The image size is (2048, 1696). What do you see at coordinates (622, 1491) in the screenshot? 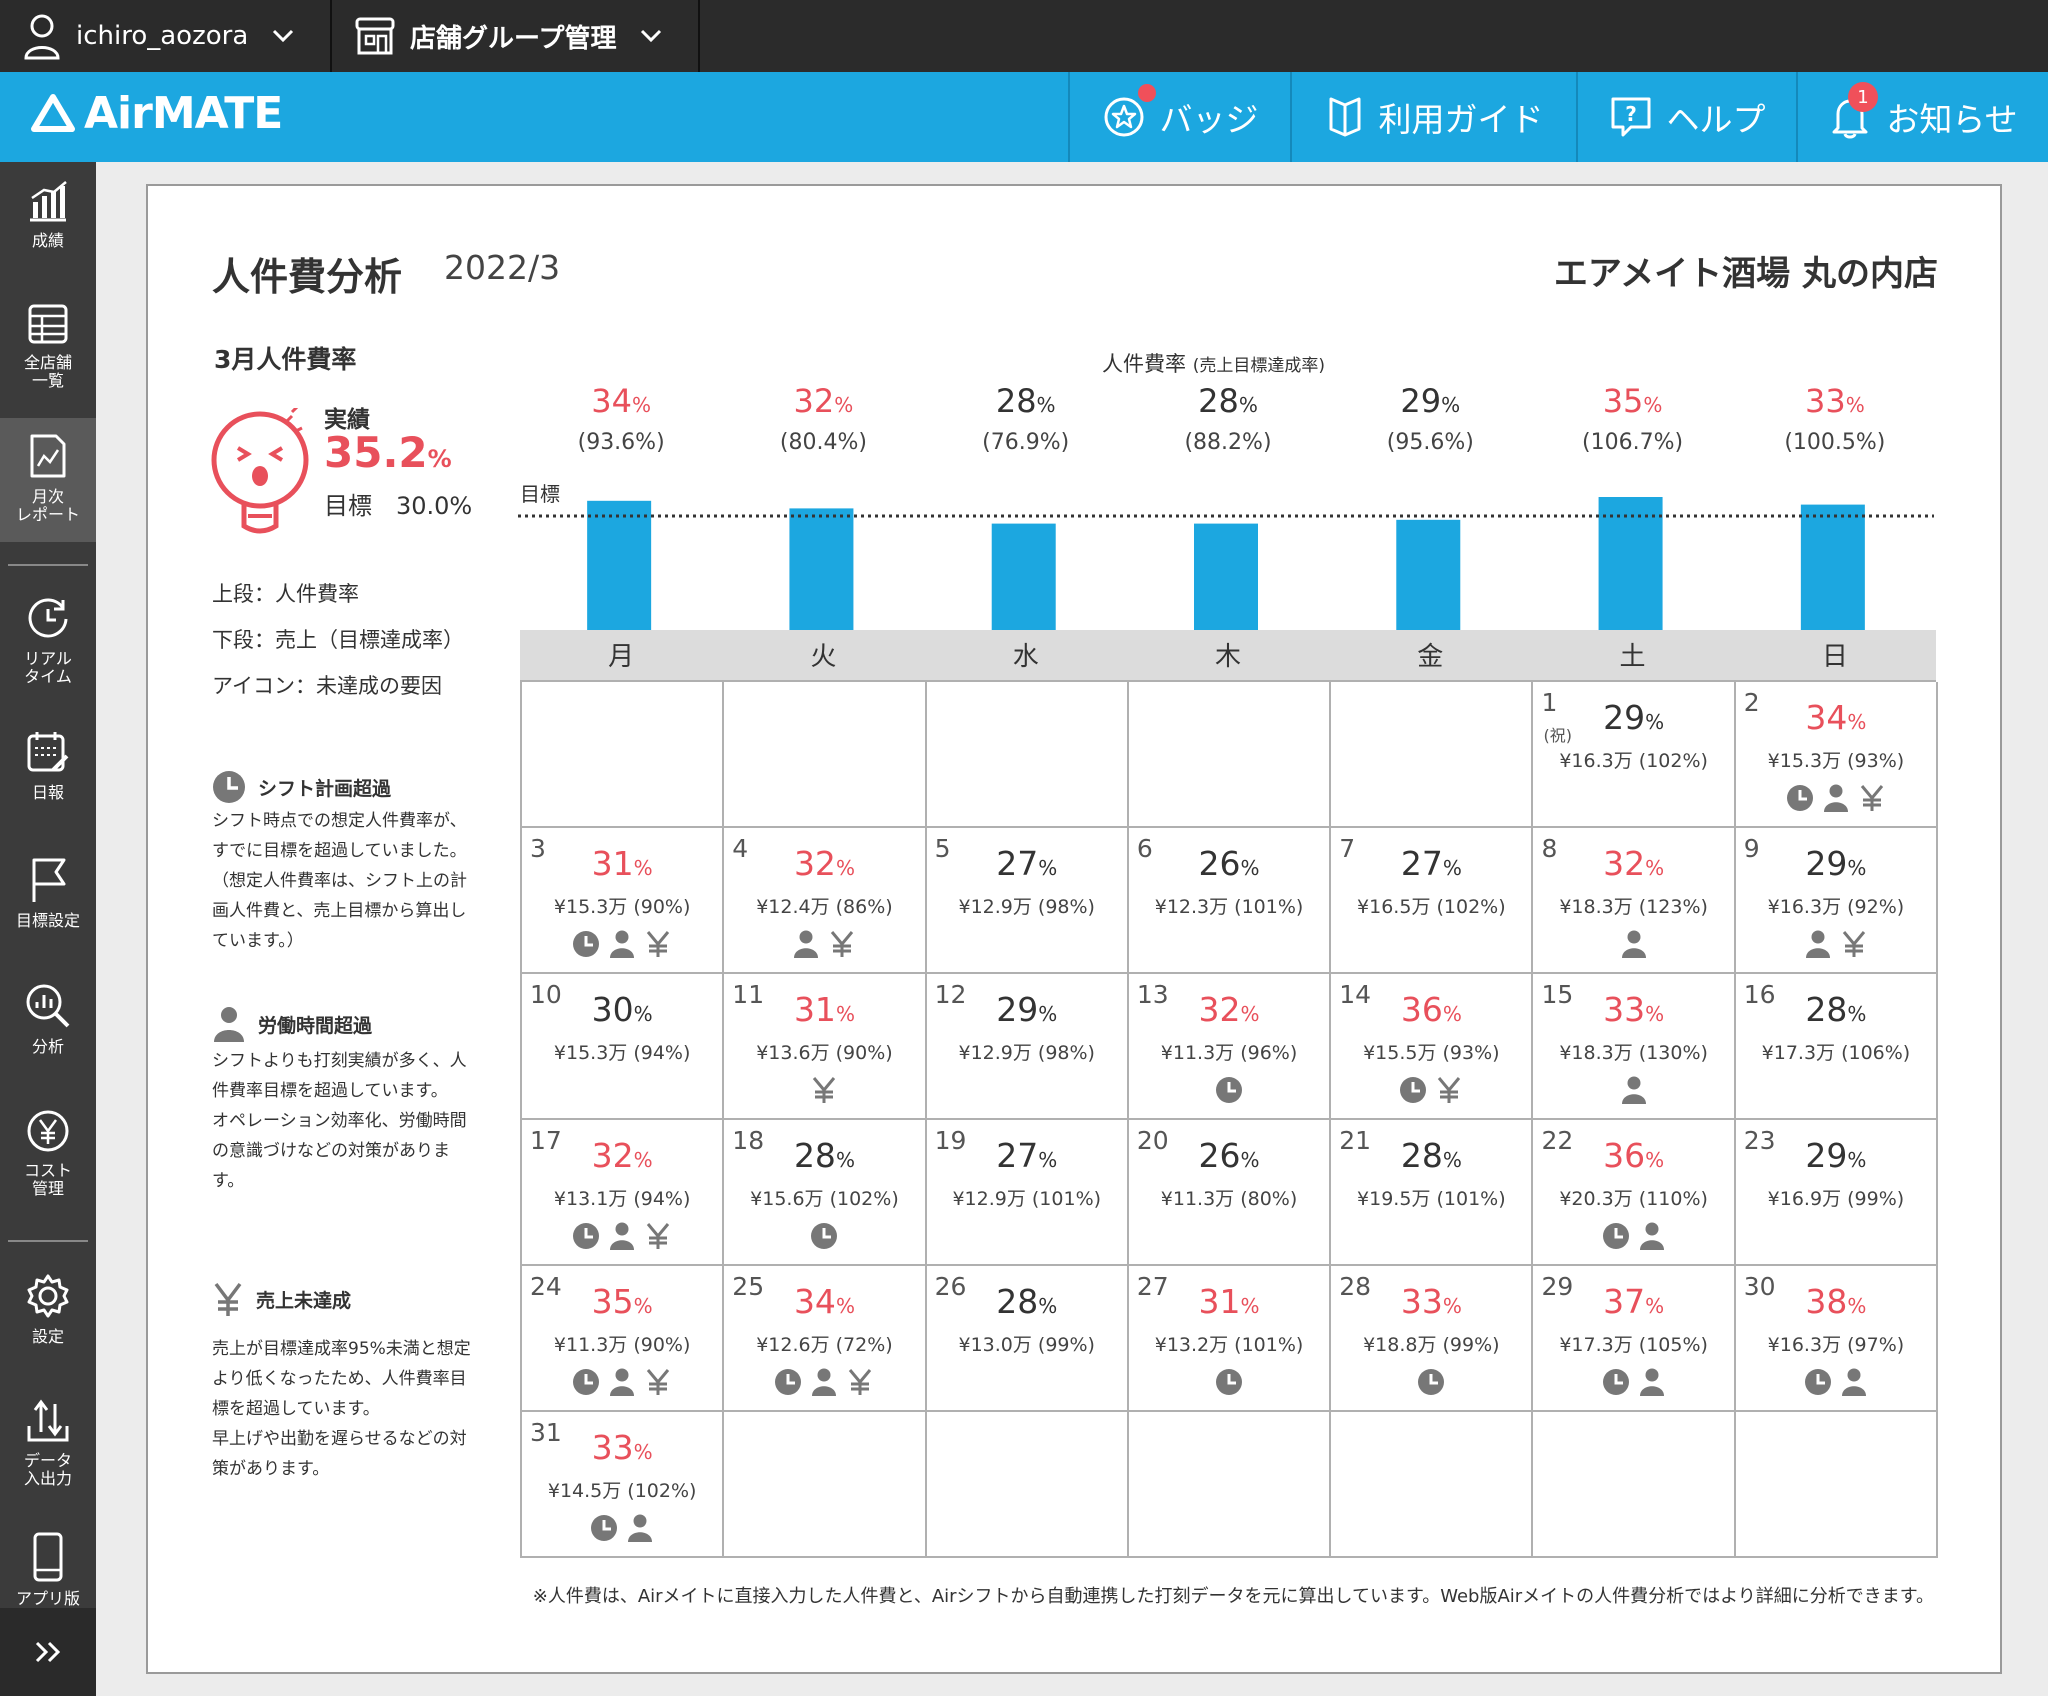
I see `sales-achievement: ¥14.5万 (102%)` at bounding box center [622, 1491].